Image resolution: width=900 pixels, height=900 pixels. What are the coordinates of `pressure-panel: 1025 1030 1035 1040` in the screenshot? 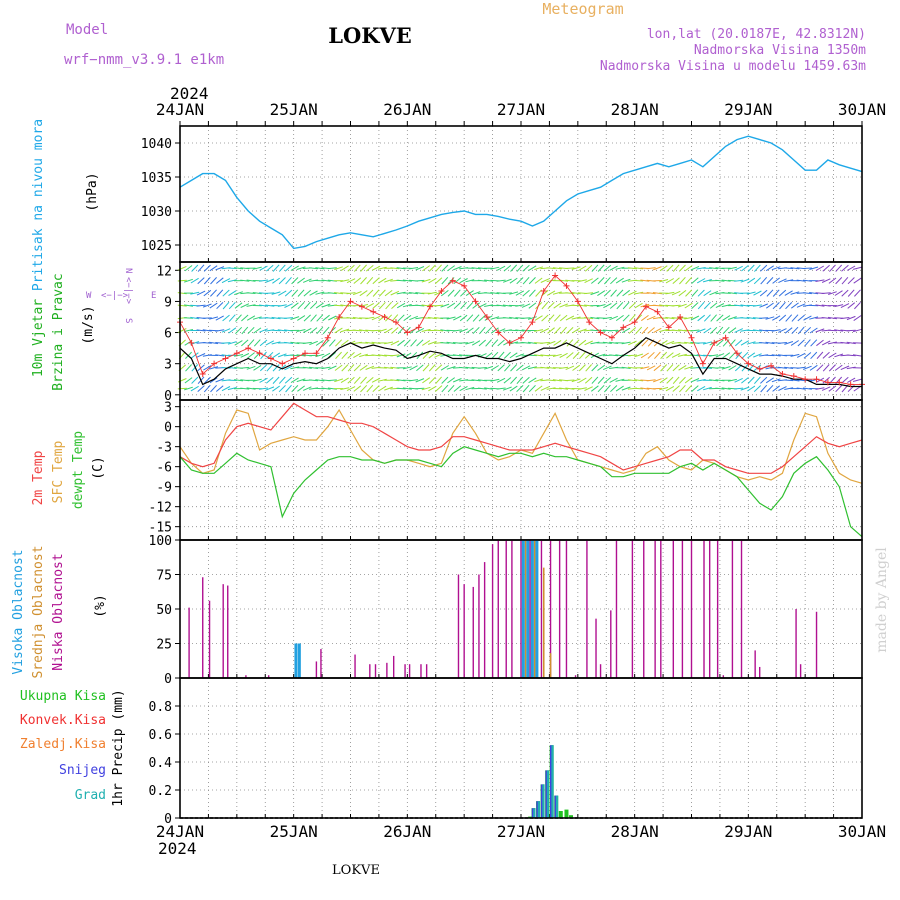 It's located at (502, 194).